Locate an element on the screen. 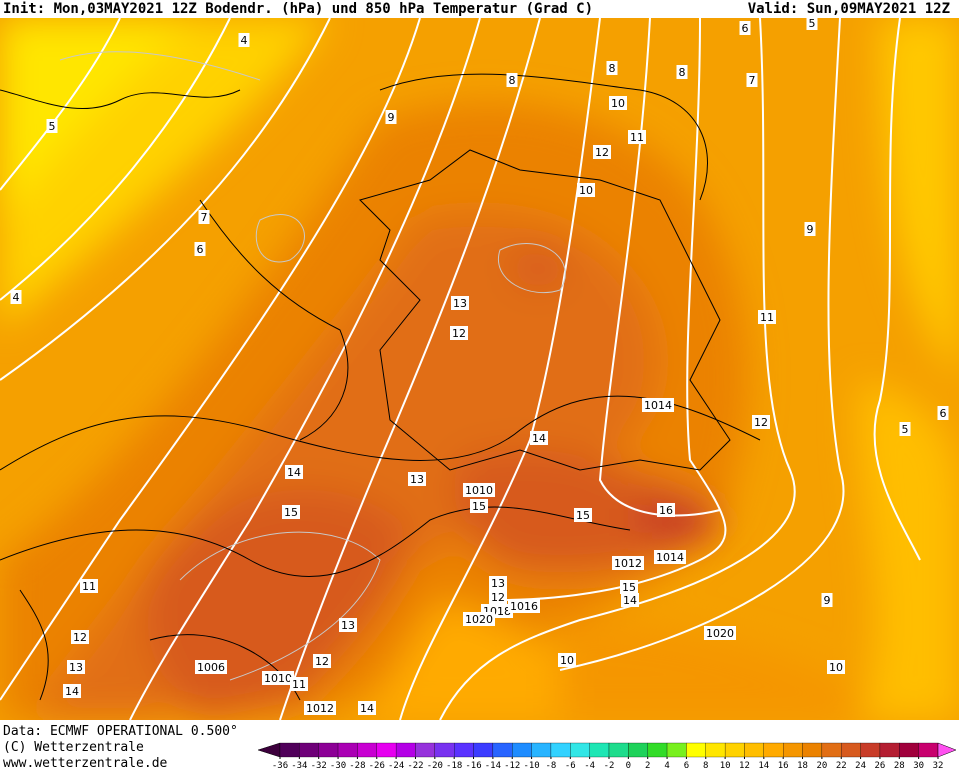 The width and height of the screenshot is (959, 770). contour-label: 1014 is located at coordinates (670, 557).